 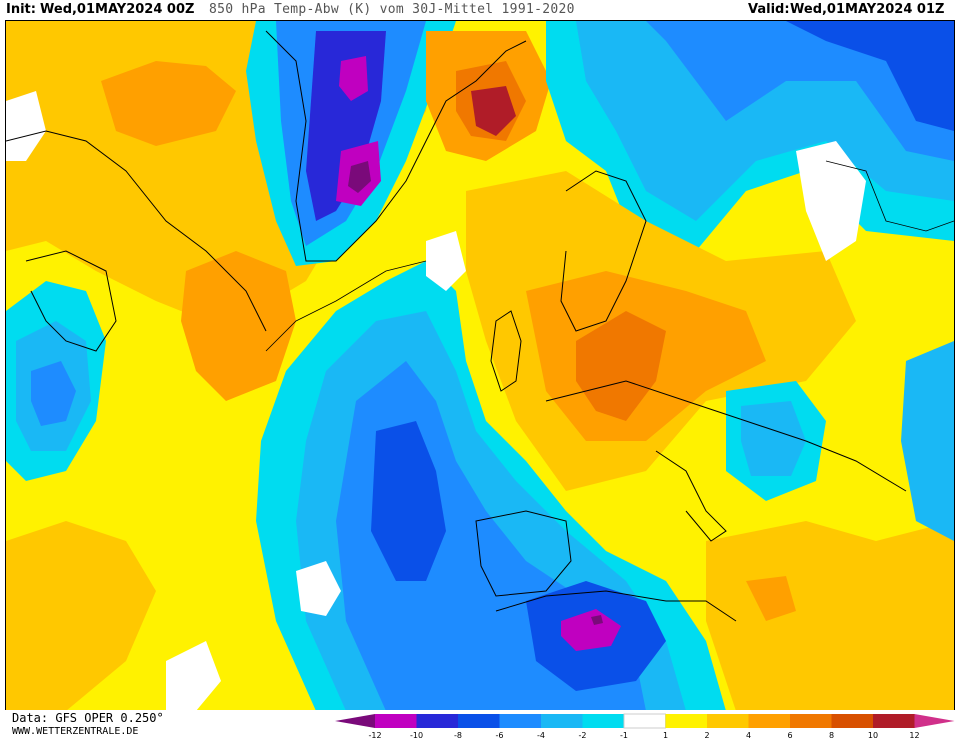 I want to click on region-east-warm, so click(x=830, y=616).